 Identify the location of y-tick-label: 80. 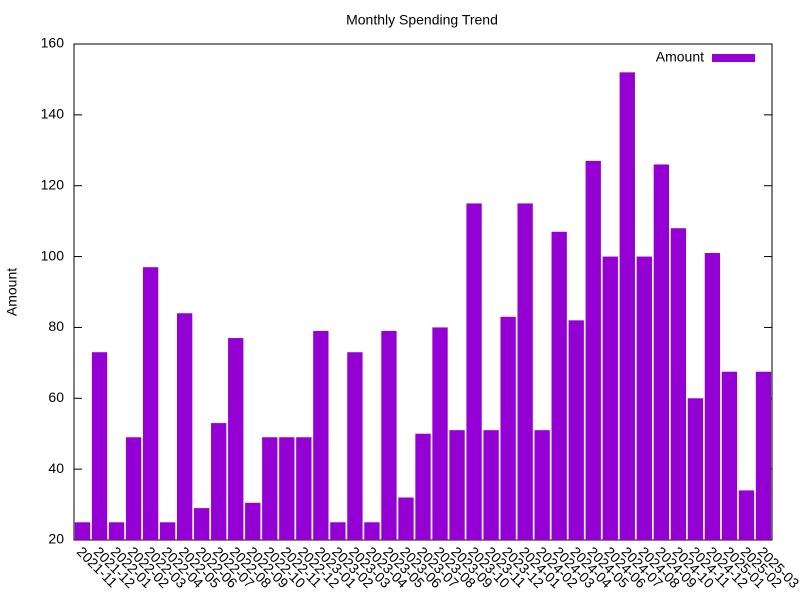
(56, 326).